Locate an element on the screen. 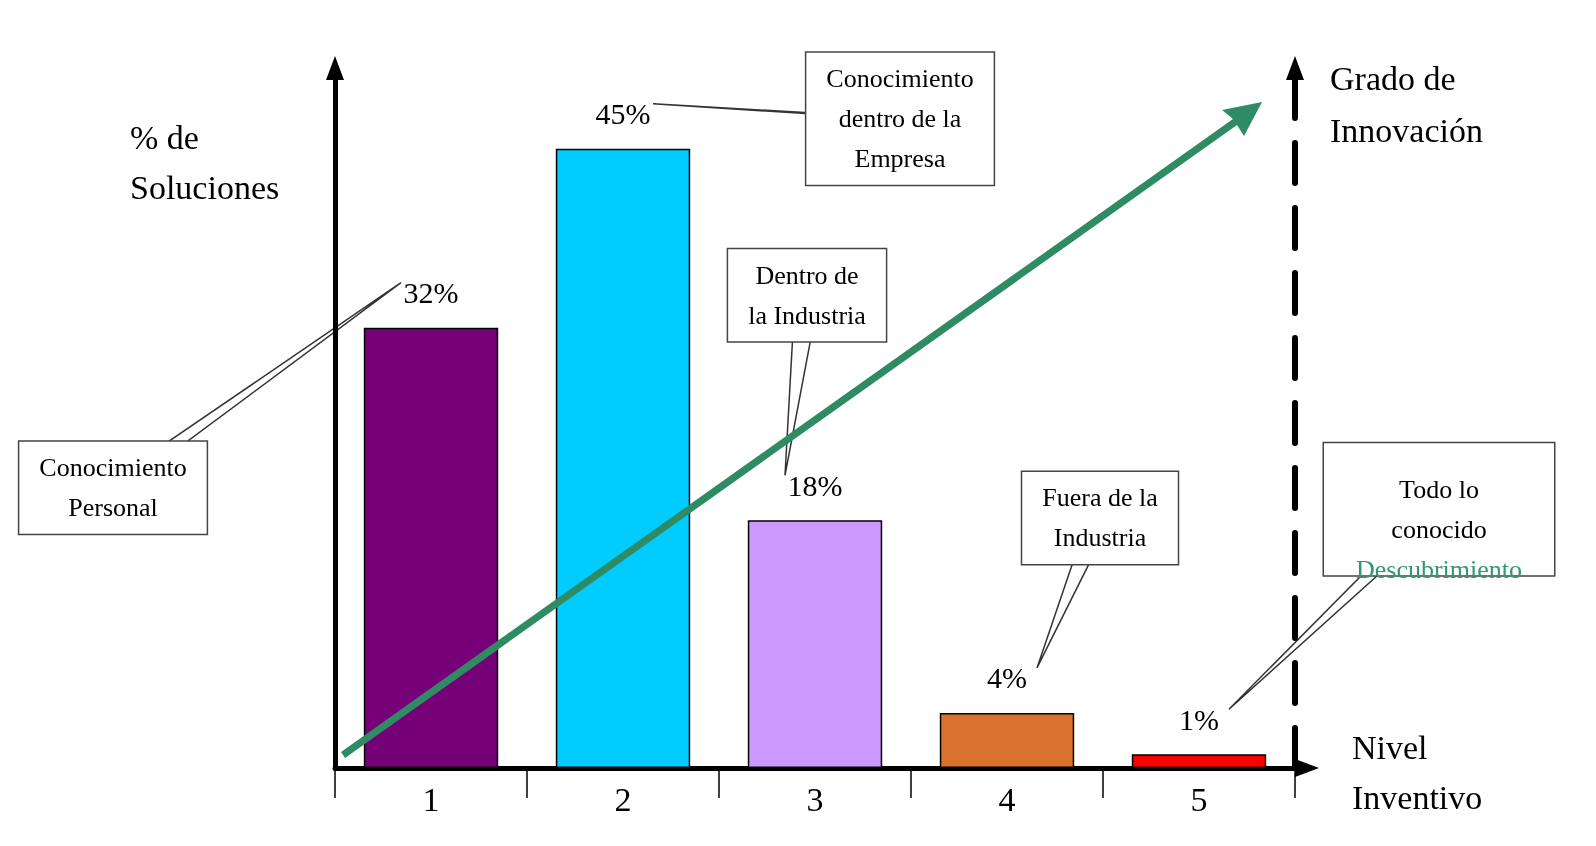 This screenshot has height=846, width=1596. x-tick-label: 1 is located at coordinates (431, 799).